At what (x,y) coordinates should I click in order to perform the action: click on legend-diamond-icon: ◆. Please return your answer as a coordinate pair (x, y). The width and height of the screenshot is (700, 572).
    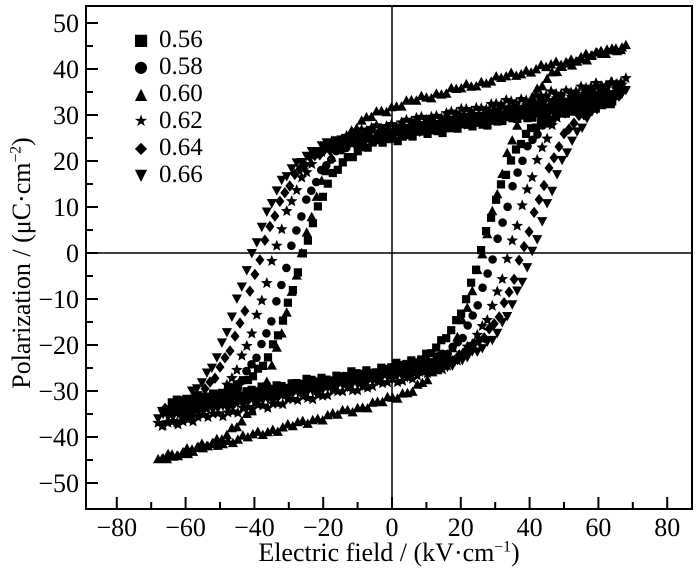
    Looking at the image, I should click on (141, 147).